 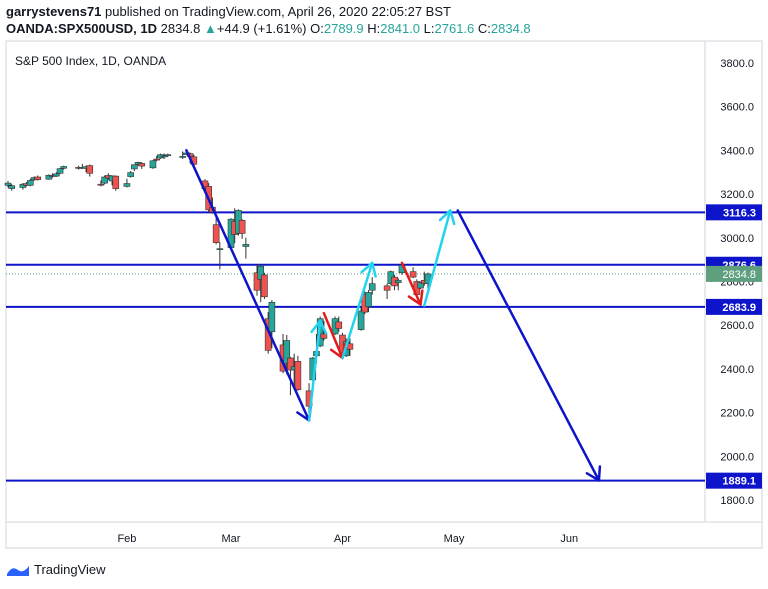 I want to click on level-price-label: 1889.1, so click(x=739, y=482).